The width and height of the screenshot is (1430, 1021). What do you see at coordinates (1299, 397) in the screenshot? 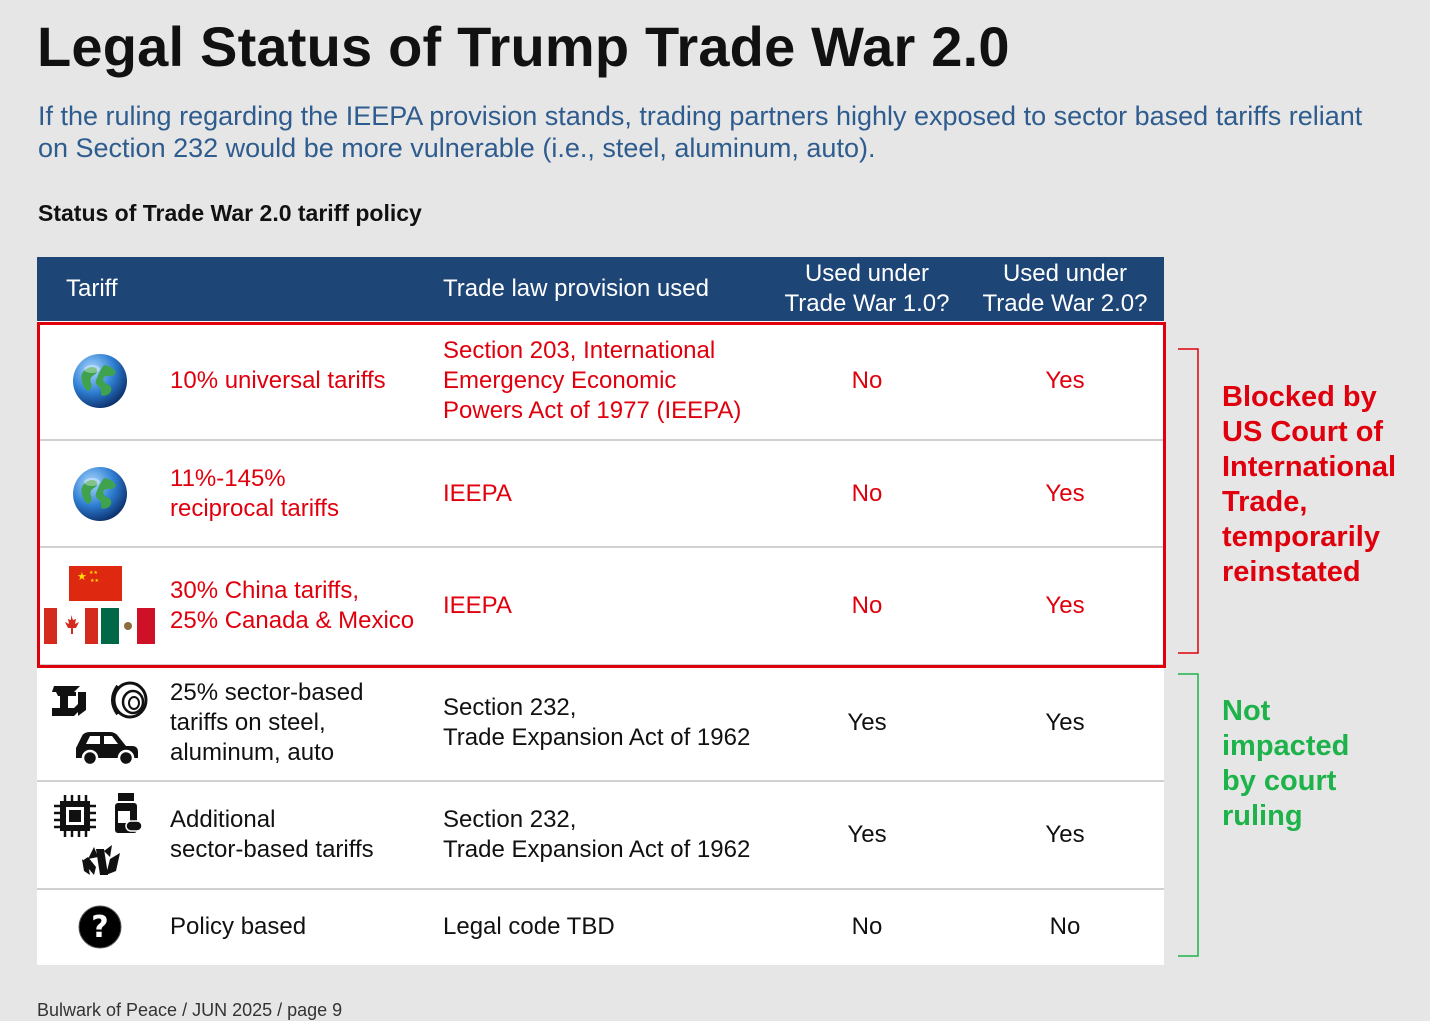
I see `annotation-line: Blocked by` at bounding box center [1299, 397].